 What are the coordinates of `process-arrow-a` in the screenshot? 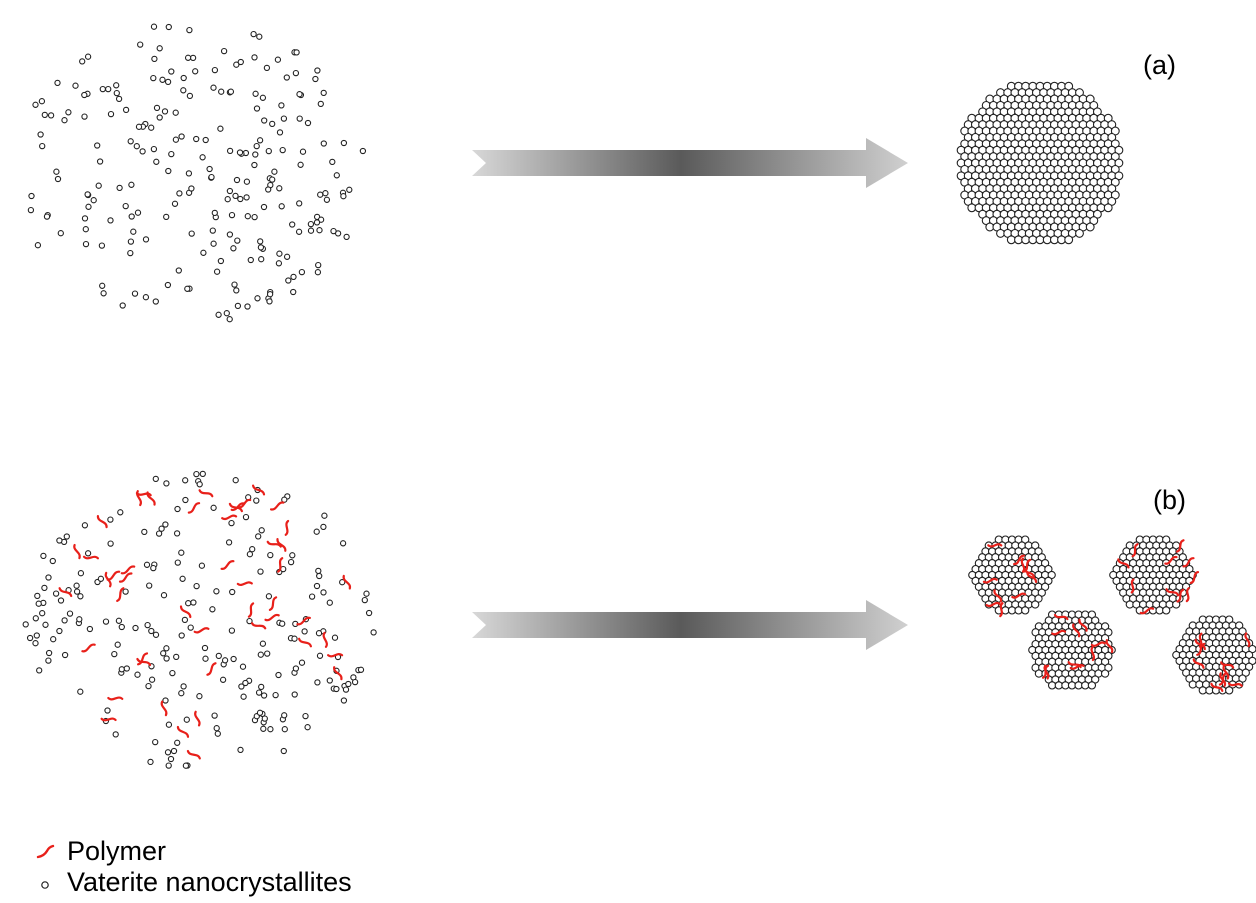 It's located at (690, 163).